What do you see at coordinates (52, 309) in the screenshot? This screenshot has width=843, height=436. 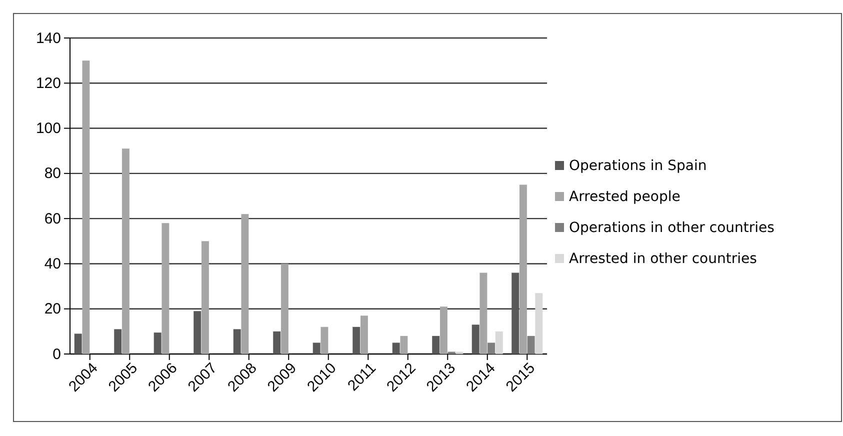 I see `y-tick-label: 20` at bounding box center [52, 309].